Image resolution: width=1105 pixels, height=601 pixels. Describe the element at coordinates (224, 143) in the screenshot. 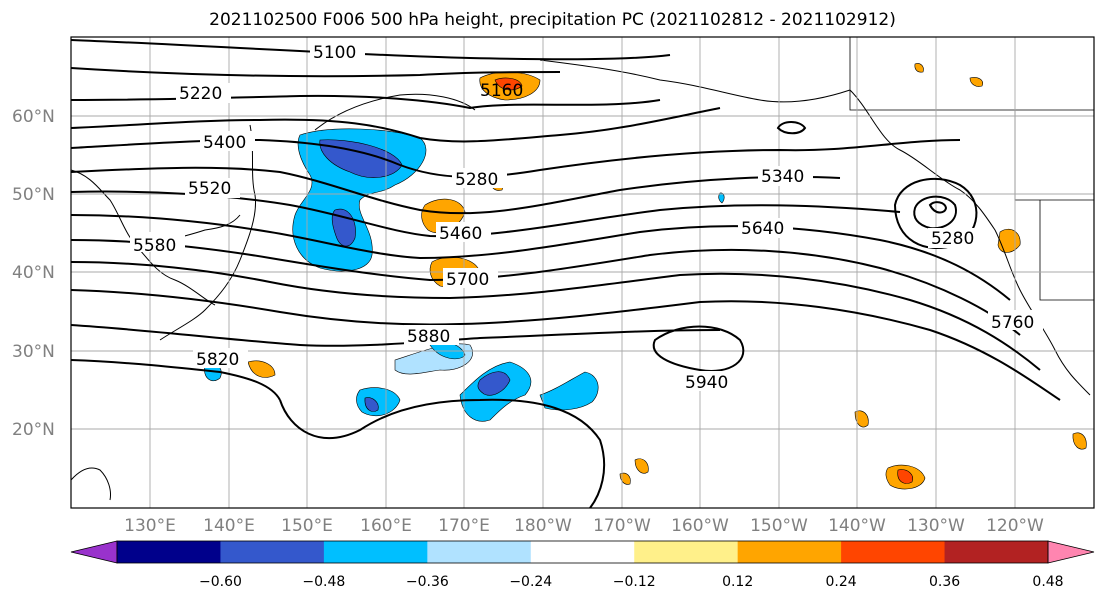

I see `contour-label: 5400` at that location.